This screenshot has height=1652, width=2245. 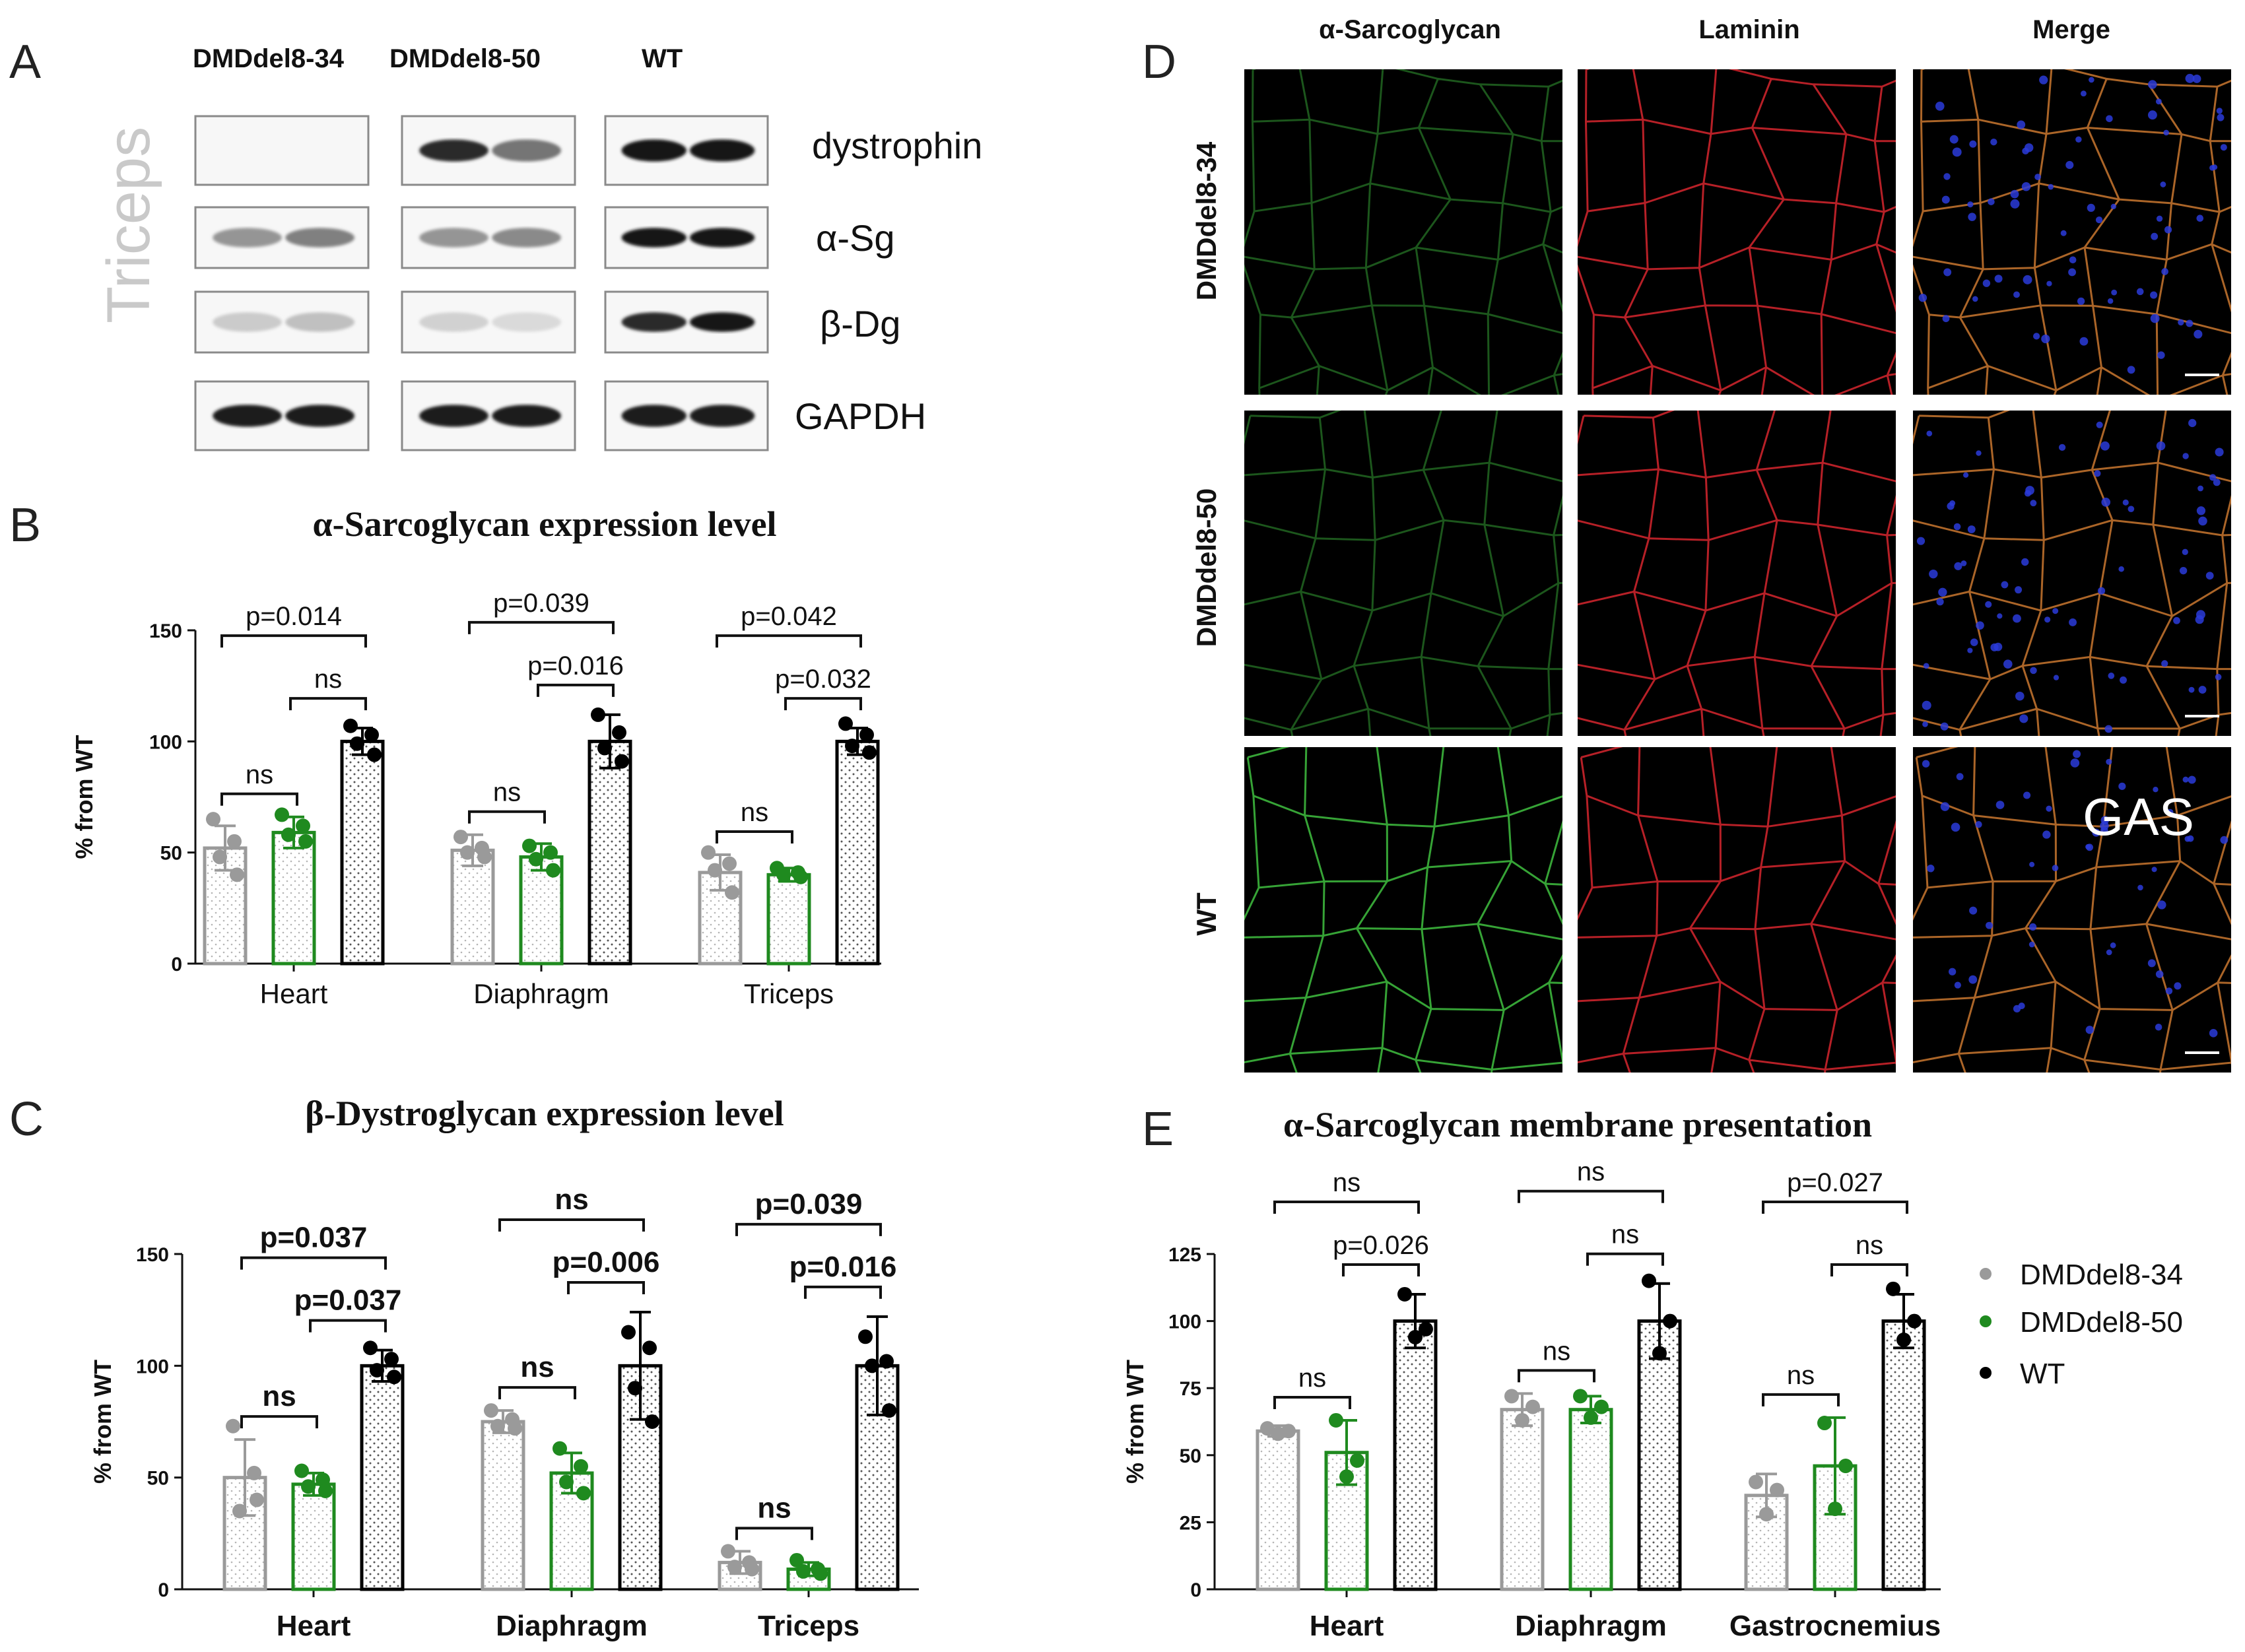 I want to click on blot-protein-label-4: GAPDH, so click(x=860, y=416).